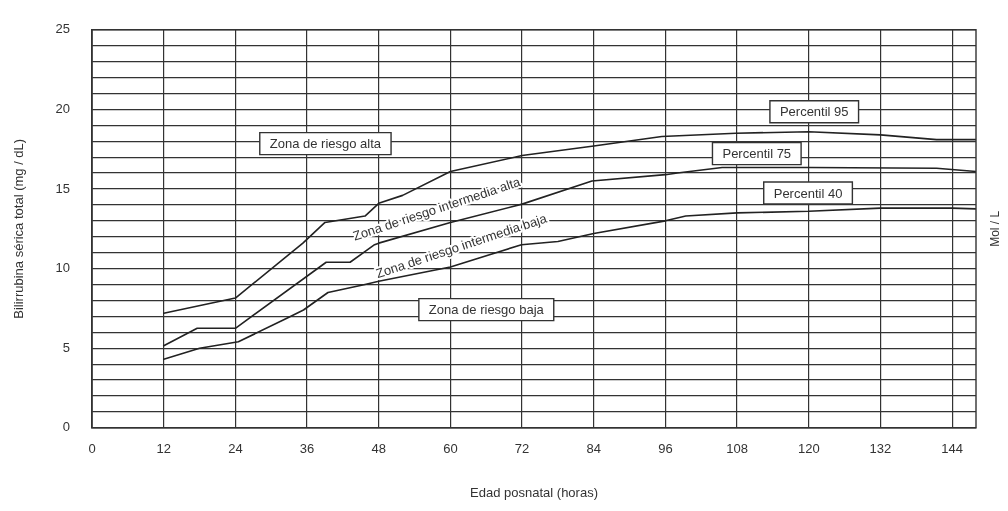 Image resolution: width=1008 pixels, height=511 pixels. Describe the element at coordinates (66, 347) in the screenshot. I see `y-tick-label: 5` at that location.